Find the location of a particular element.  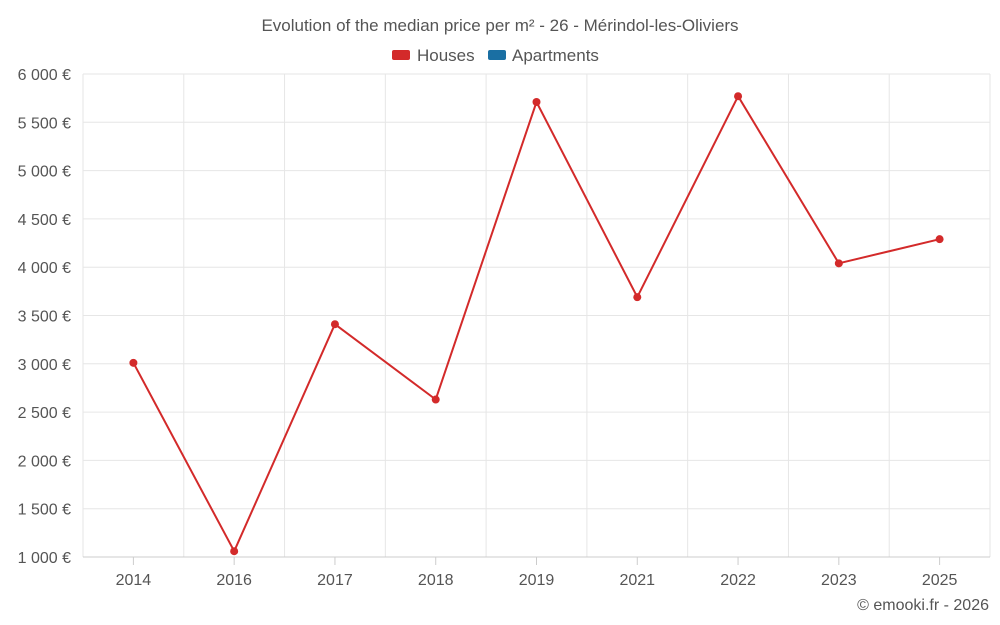

data-point-2016 is located at coordinates (234, 551).